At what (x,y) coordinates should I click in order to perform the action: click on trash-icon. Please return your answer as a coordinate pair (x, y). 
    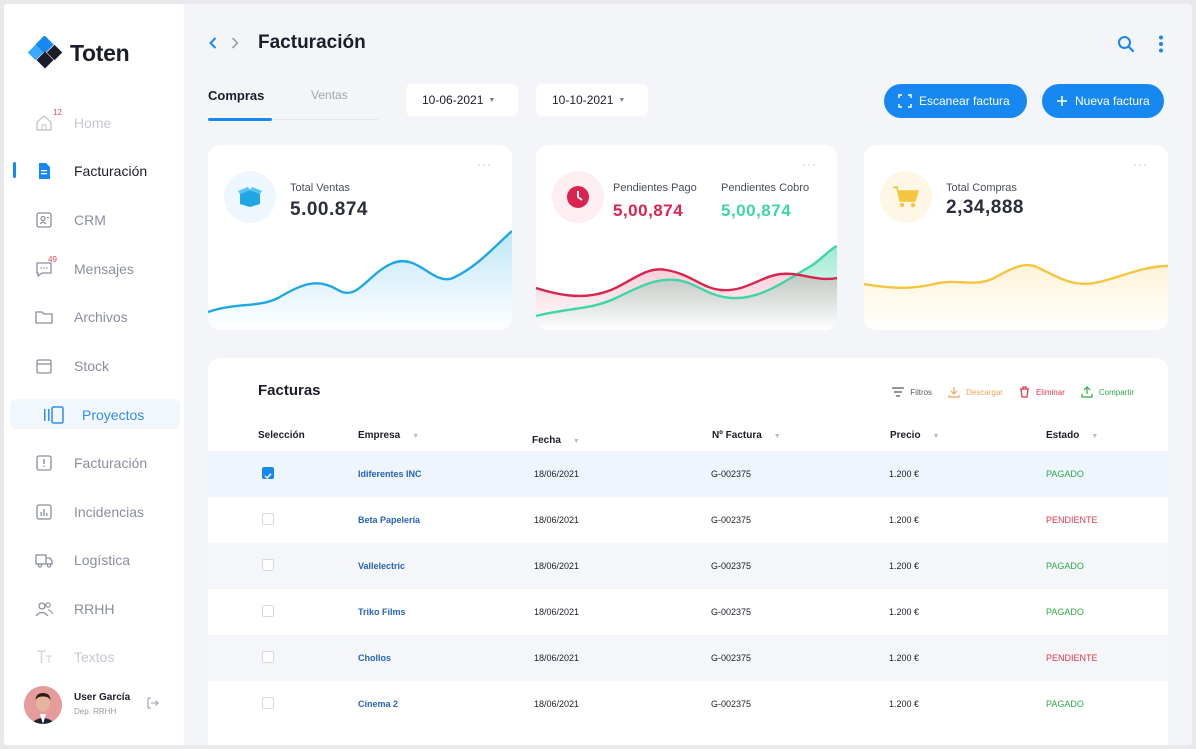
    Looking at the image, I should click on (1024, 392).